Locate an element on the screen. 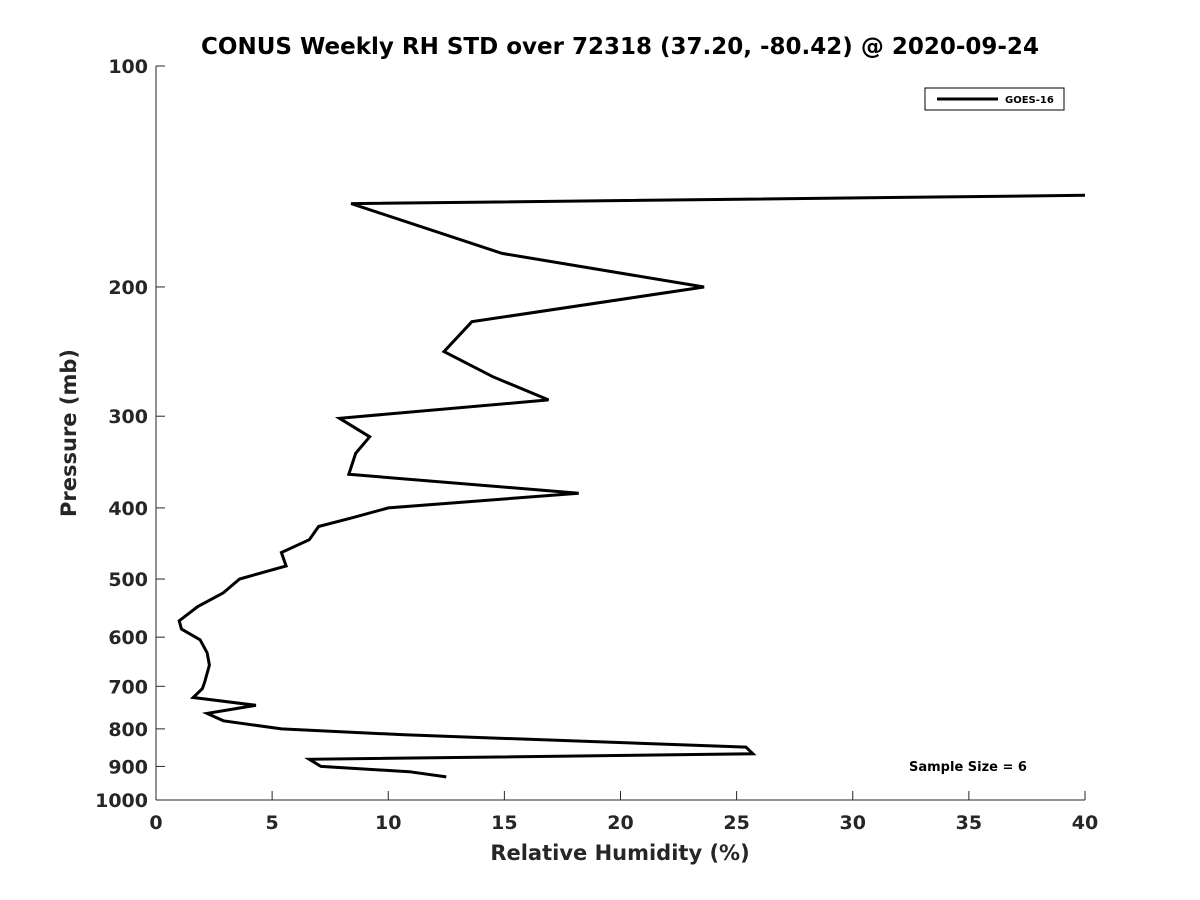  y-axis-label: Pressure (mb) is located at coordinates (69, 433).